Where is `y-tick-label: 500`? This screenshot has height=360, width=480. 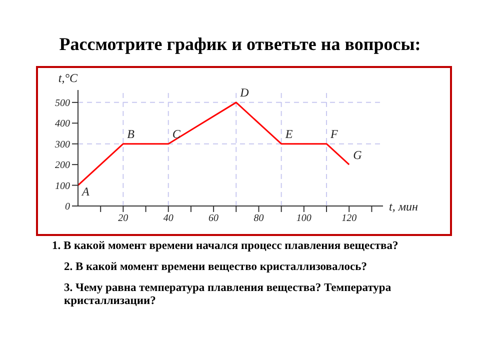
y-tick-label: 500 is located at coordinates (62, 103).